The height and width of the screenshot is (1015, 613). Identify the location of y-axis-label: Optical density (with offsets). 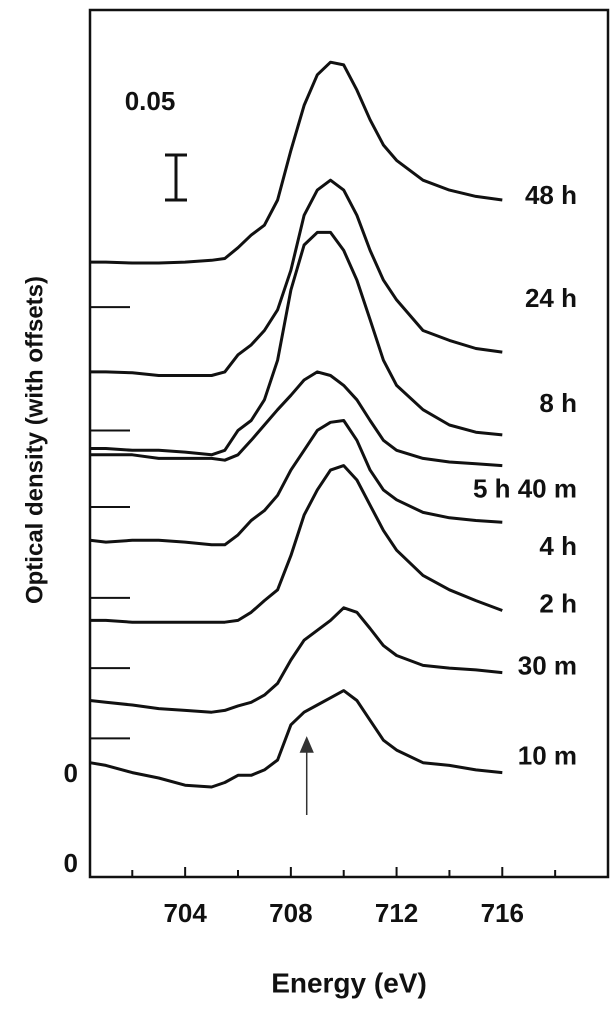
(34, 440).